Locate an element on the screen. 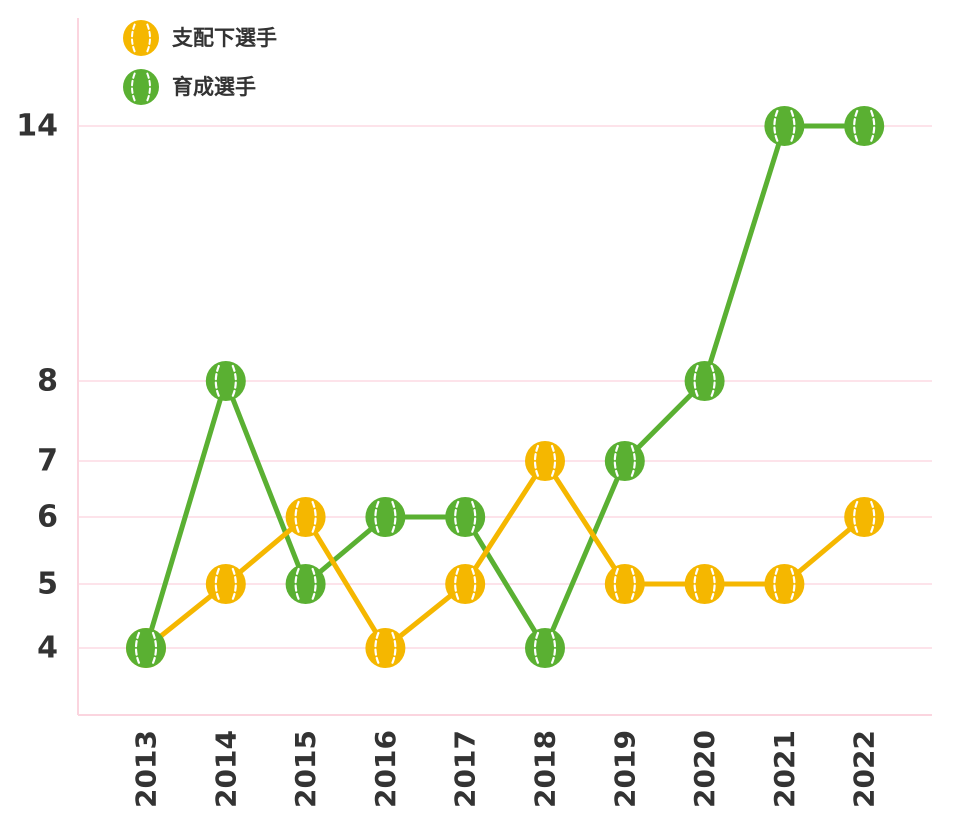 The image size is (960, 832). x-tick-label: 2015 is located at coordinates (305, 769).